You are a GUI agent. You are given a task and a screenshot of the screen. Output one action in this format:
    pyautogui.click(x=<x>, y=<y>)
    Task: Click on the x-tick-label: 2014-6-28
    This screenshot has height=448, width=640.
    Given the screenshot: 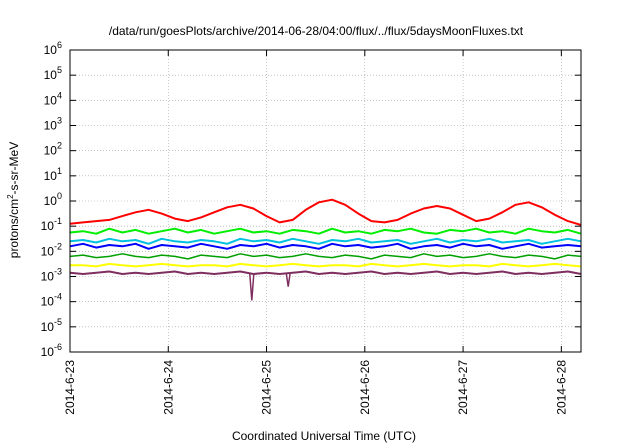 What is the action you would take?
    pyautogui.click(x=561, y=387)
    